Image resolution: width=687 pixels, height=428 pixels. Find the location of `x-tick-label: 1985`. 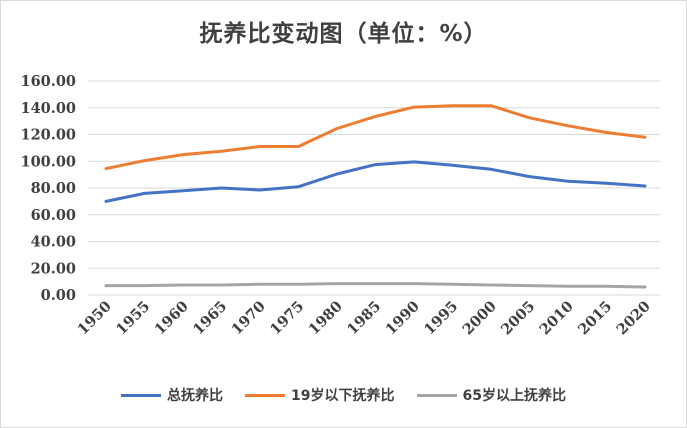

x-tick-label: 1985 is located at coordinates (364, 318).